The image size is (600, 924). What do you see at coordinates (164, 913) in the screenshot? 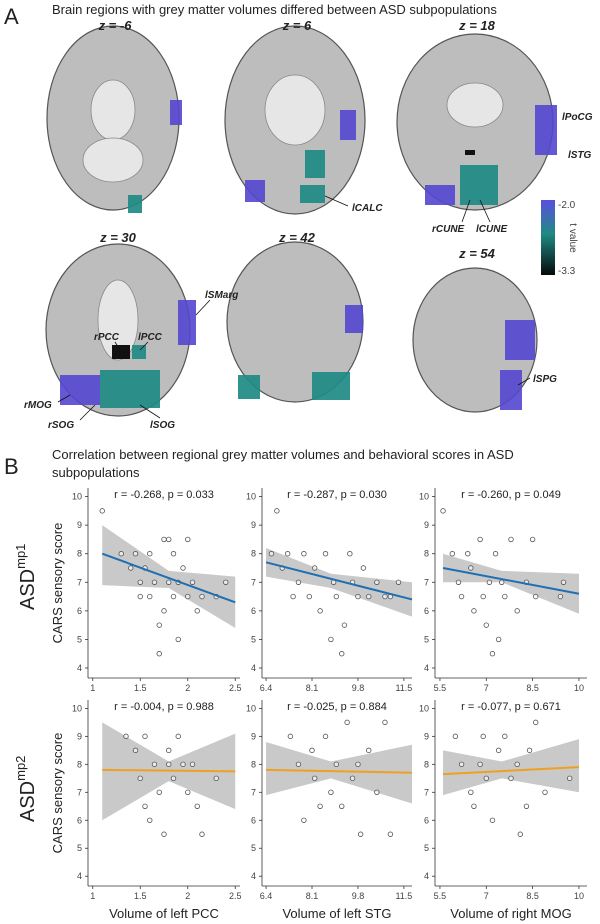
I see `x-axis-label: Volume of left PCC` at bounding box center [164, 913].